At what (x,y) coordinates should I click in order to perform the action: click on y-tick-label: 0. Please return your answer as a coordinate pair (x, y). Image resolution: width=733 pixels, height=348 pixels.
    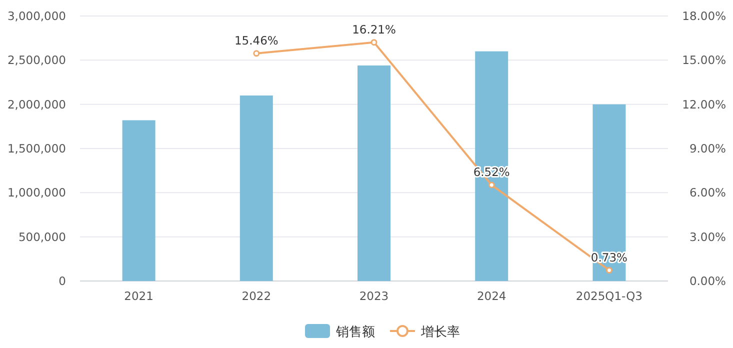
    Looking at the image, I should click on (62, 281).